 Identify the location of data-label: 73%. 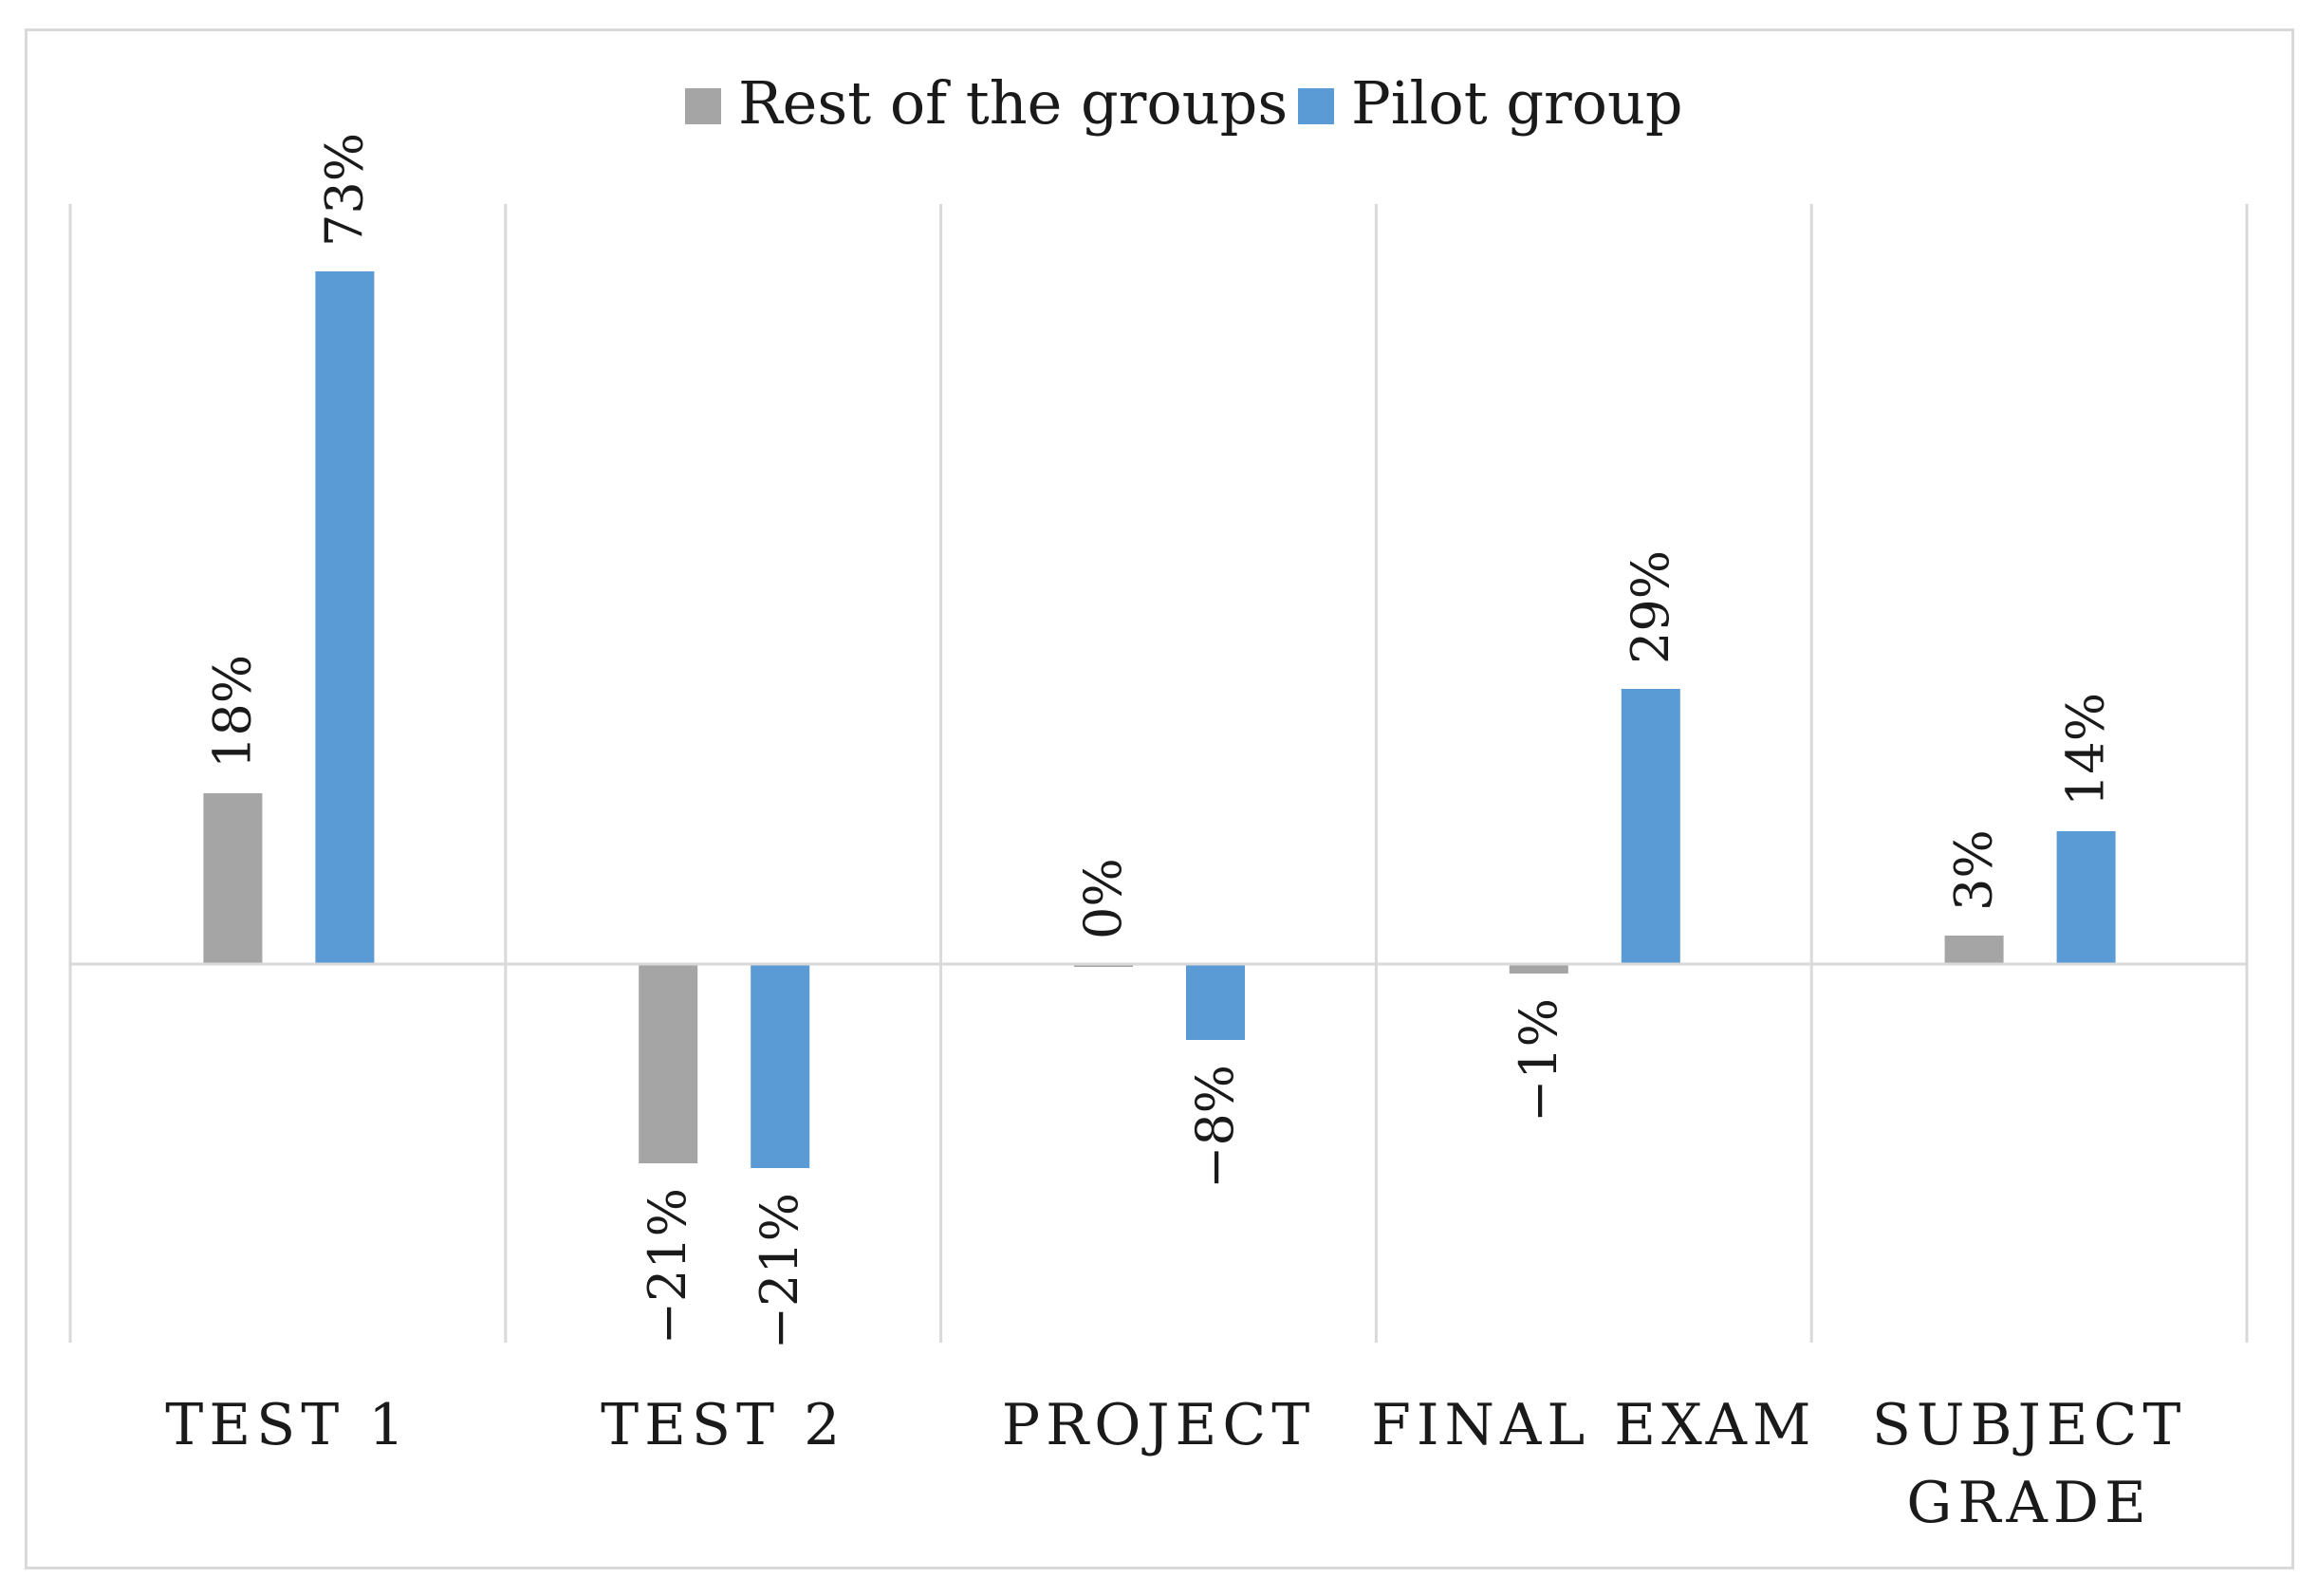
(344, 190).